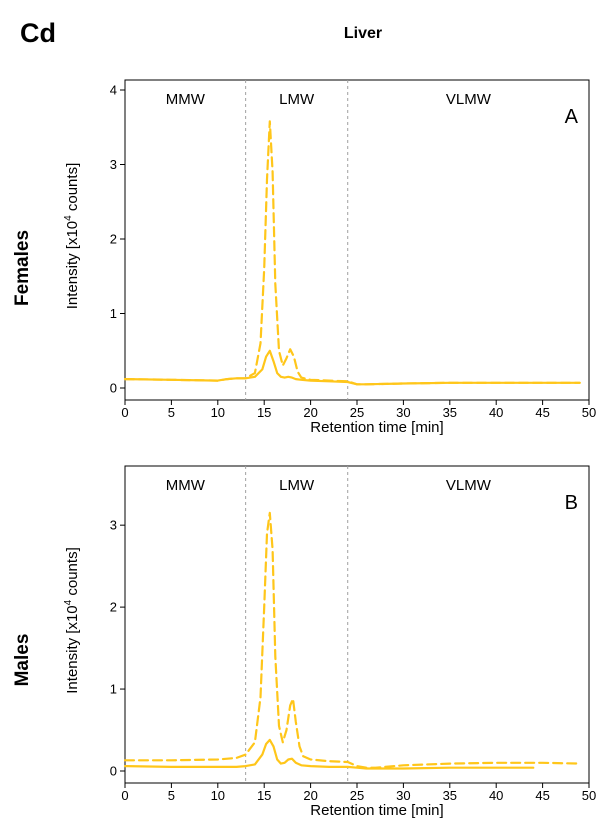 The image size is (596, 825). Describe the element at coordinates (571, 503) in the screenshot. I see `panel-label: B` at that location.